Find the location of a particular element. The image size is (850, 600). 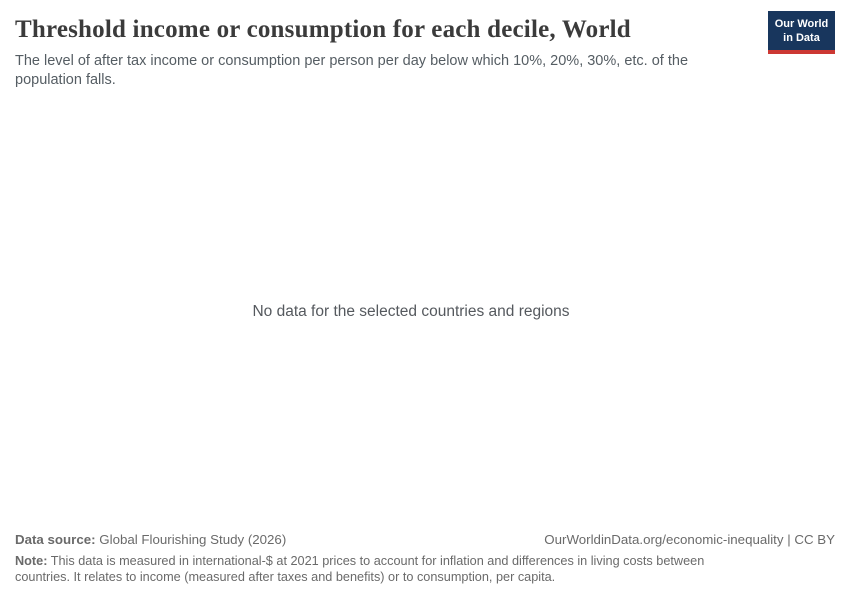

owid-logo: Our World in Data is located at coordinates (801, 32).